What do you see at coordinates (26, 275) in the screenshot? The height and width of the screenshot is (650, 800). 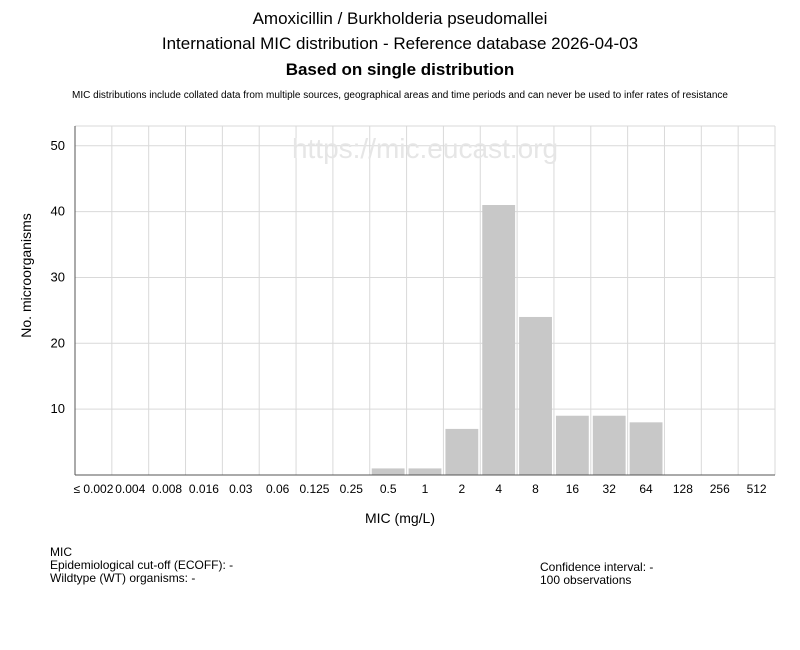 I see `y-axis-label: No. microorganisms` at bounding box center [26, 275].